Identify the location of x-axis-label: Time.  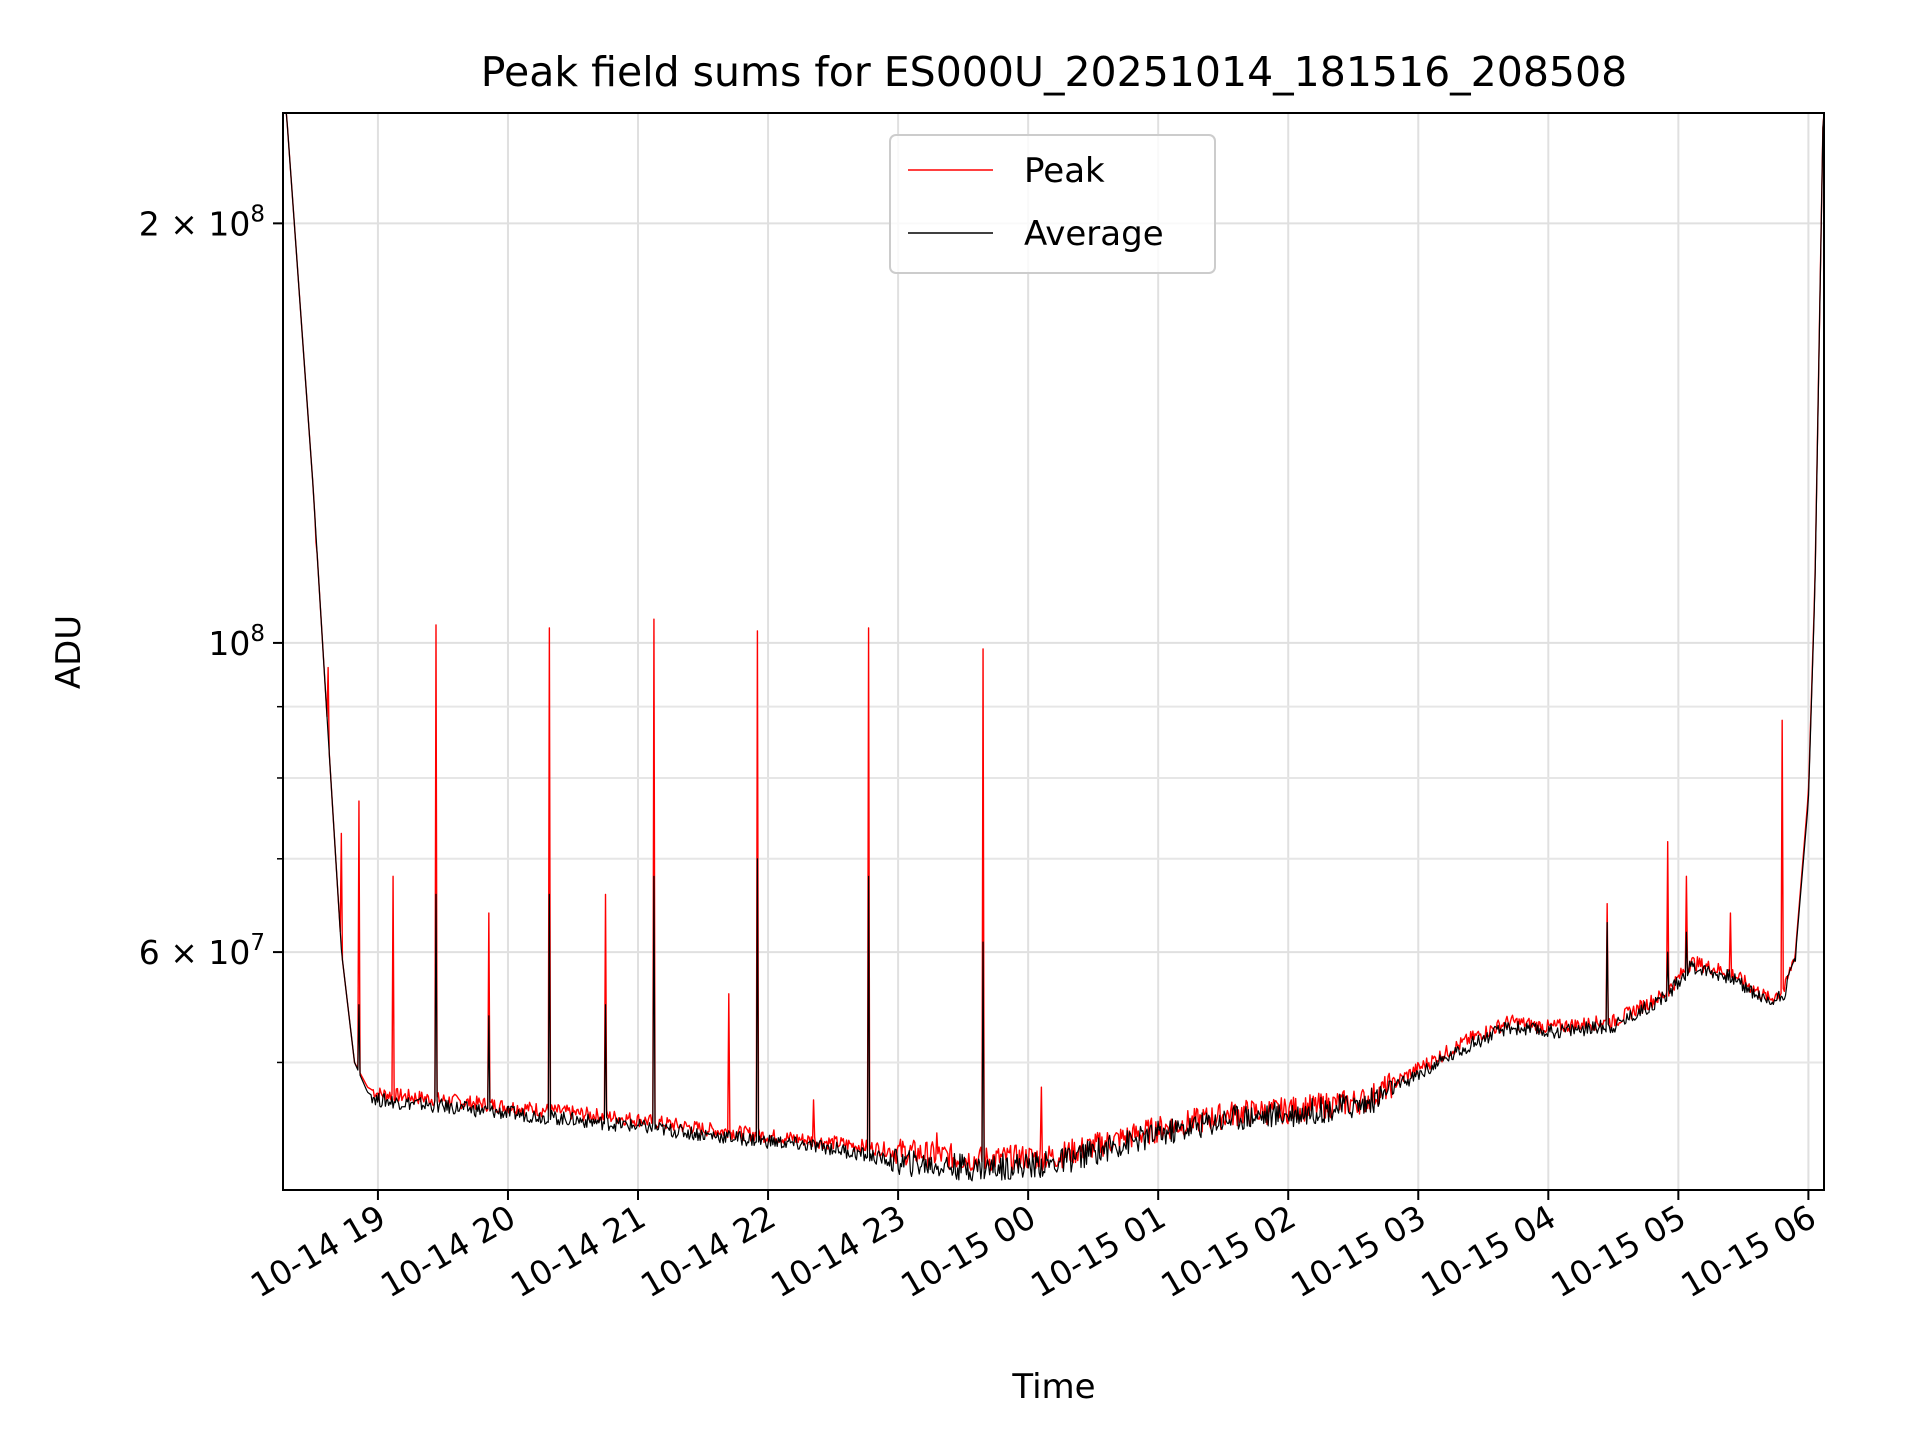
(1053, 1387).